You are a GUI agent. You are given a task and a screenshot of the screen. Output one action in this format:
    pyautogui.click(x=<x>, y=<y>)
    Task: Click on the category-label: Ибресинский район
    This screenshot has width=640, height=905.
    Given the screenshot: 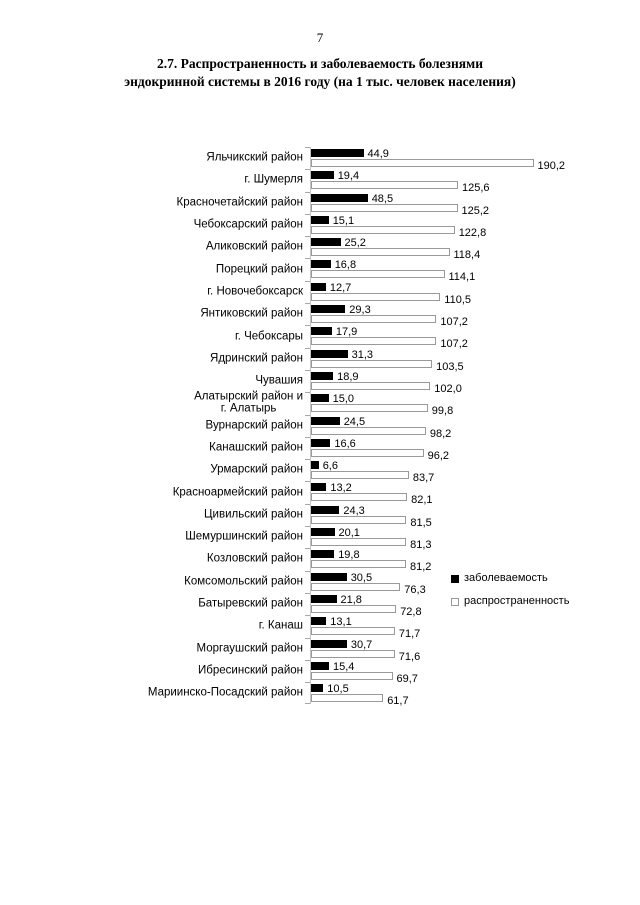 What is the action you would take?
    pyautogui.click(x=151, y=671)
    